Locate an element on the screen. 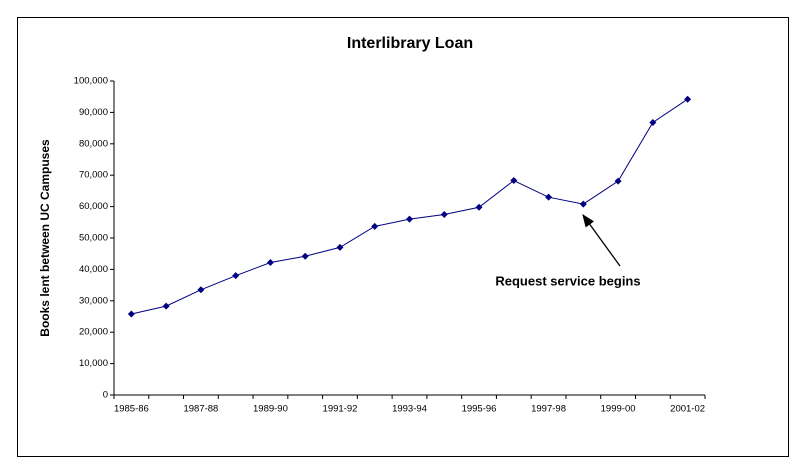 This screenshot has width=793, height=459. x-tick-label: 1987-88 is located at coordinates (200, 409).